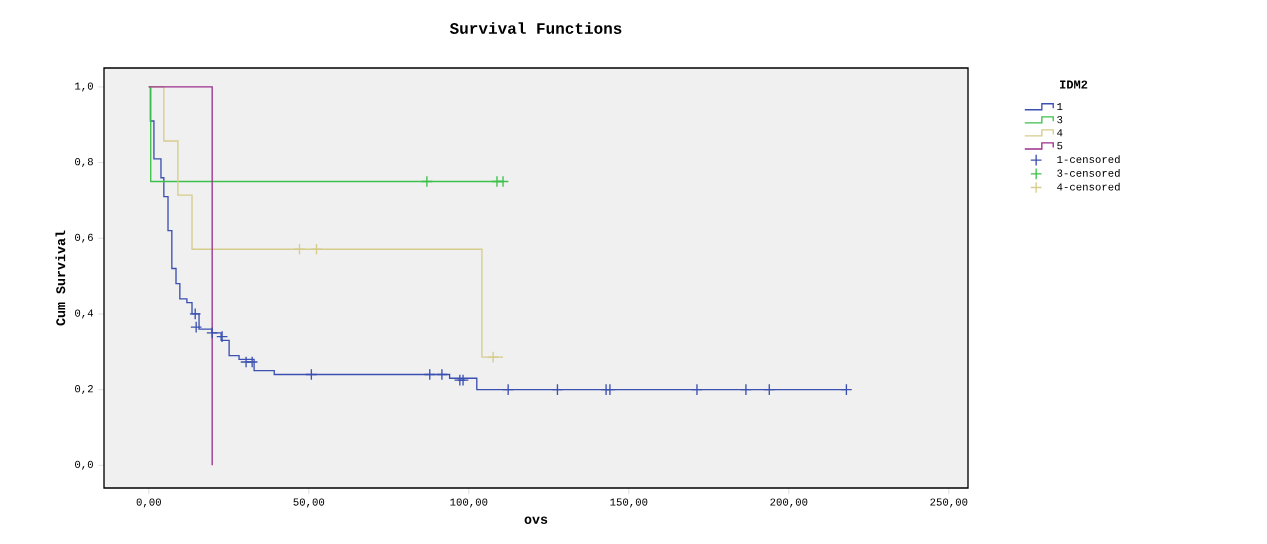  I want to click on x-tick-label: 250,00, so click(949, 503).